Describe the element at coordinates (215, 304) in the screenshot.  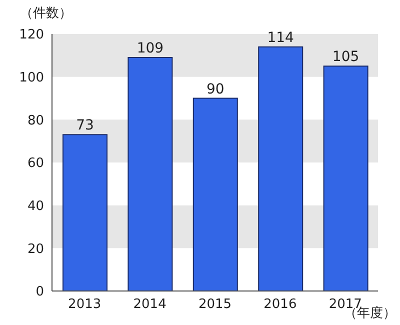
I see `x-tick-label: 2015` at that location.